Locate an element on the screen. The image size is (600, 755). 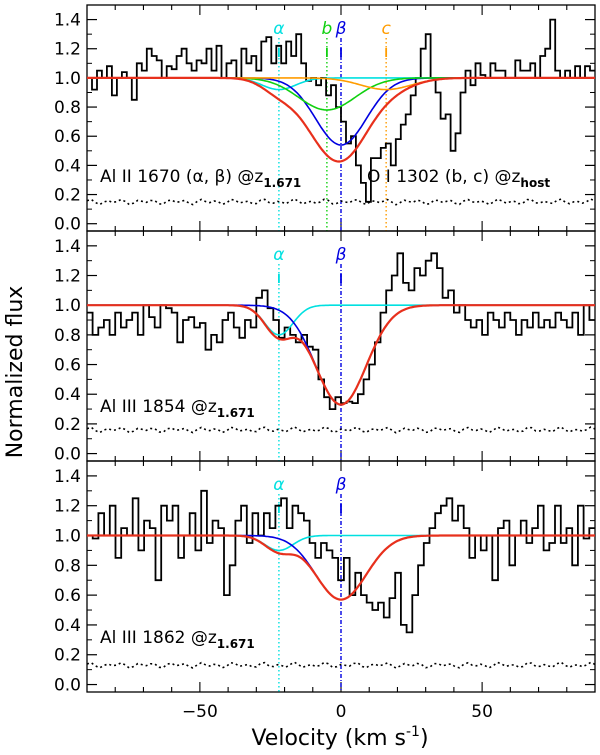
marker-label-1: b is located at coordinates (326, 29).